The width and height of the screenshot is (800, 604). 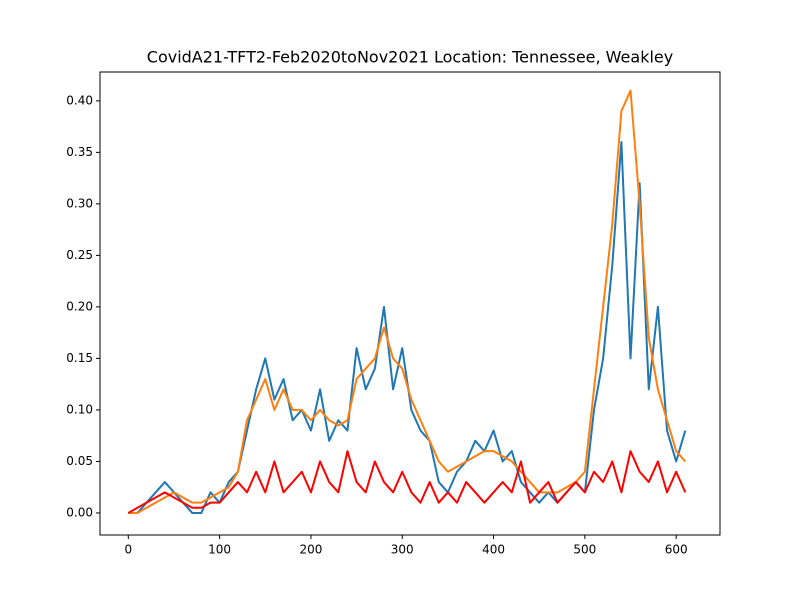 What do you see at coordinates (128, 550) in the screenshot?
I see `x-tick-label: 0` at bounding box center [128, 550].